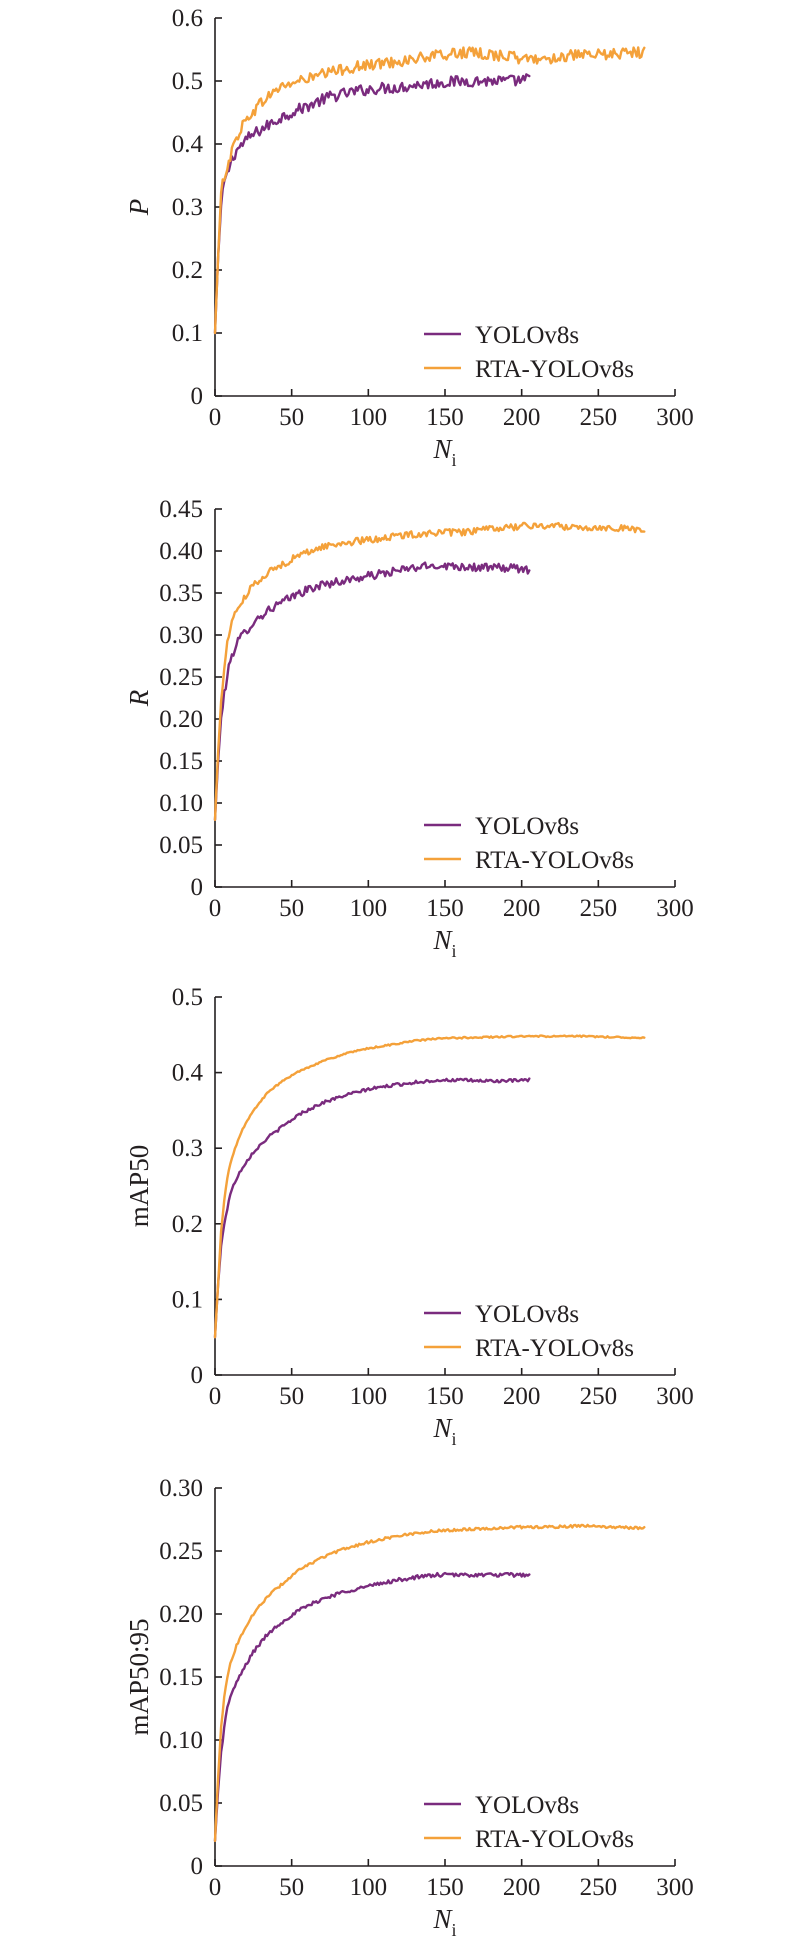  I want to click on y-axis-title: R, so click(139, 698).